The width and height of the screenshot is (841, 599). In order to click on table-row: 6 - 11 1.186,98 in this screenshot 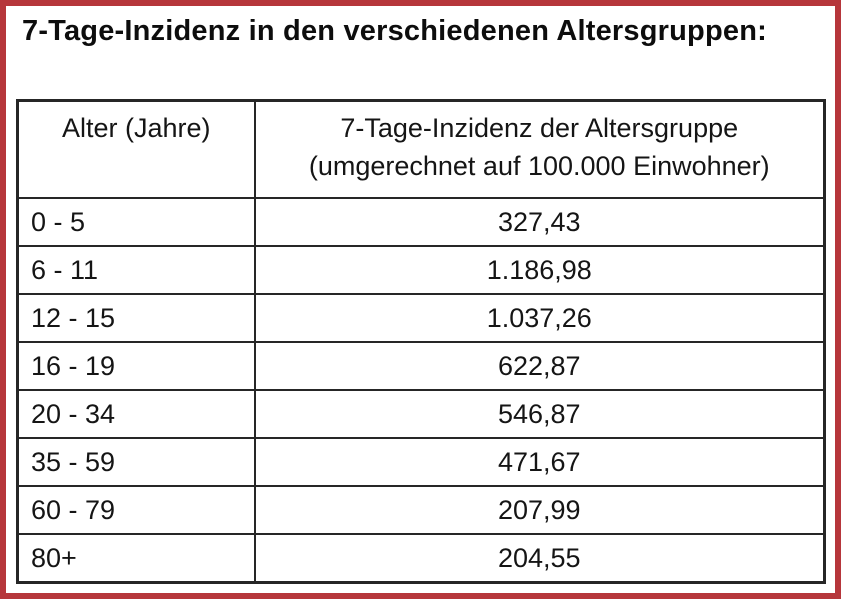, I will do `click(421, 270)`.